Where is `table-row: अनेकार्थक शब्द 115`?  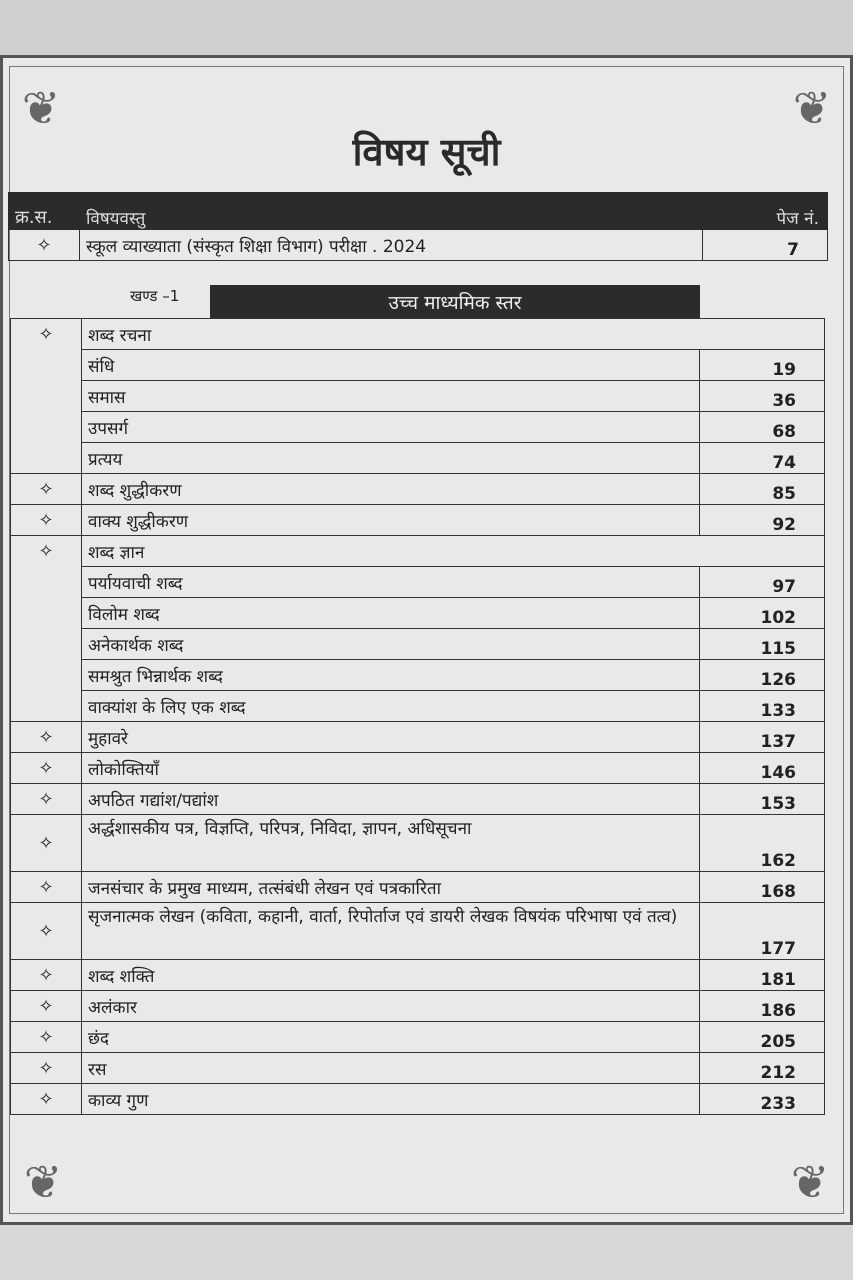
table-row: अनेकार्थक शब्द 115 is located at coordinates (417, 644).